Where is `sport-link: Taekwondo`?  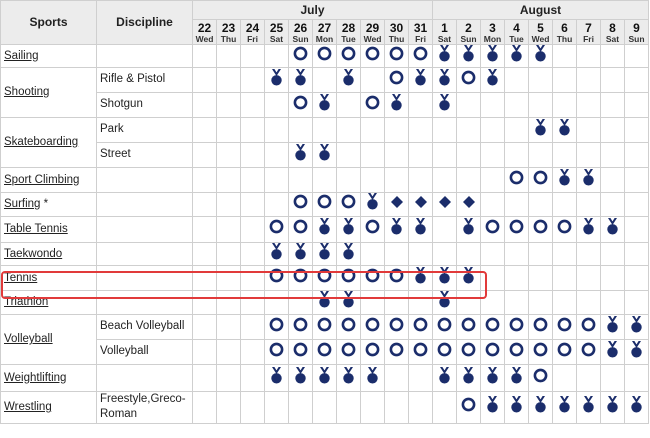 sport-link: Taekwondo is located at coordinates (33, 253).